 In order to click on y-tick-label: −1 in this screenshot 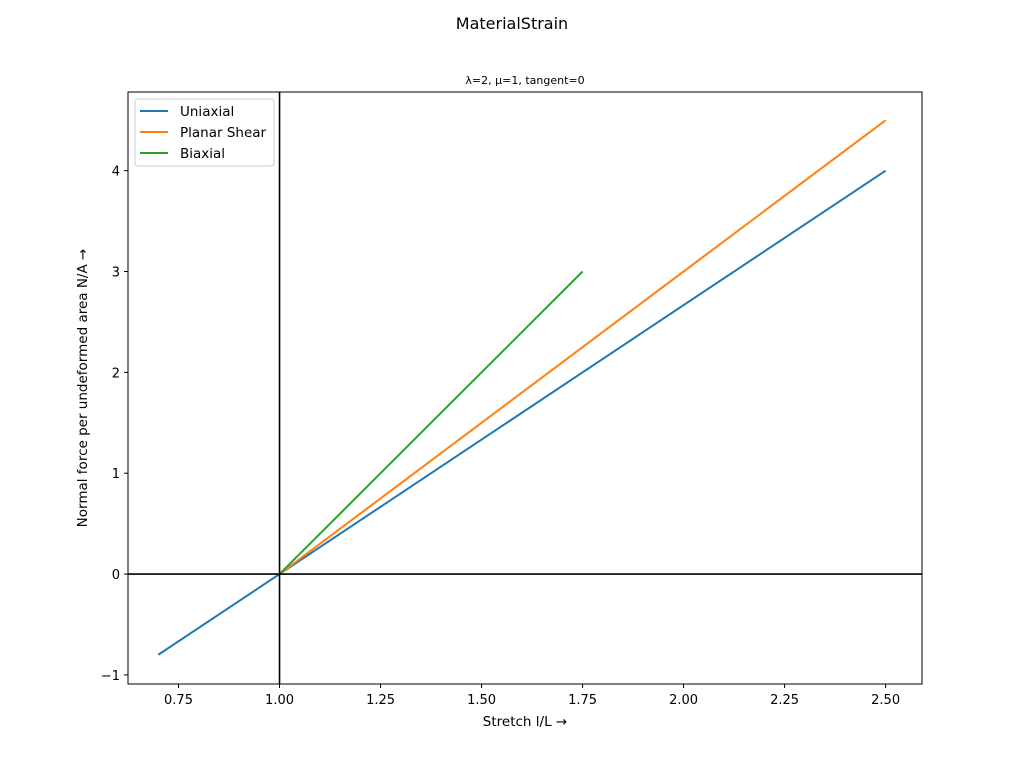, I will do `click(110, 676)`.